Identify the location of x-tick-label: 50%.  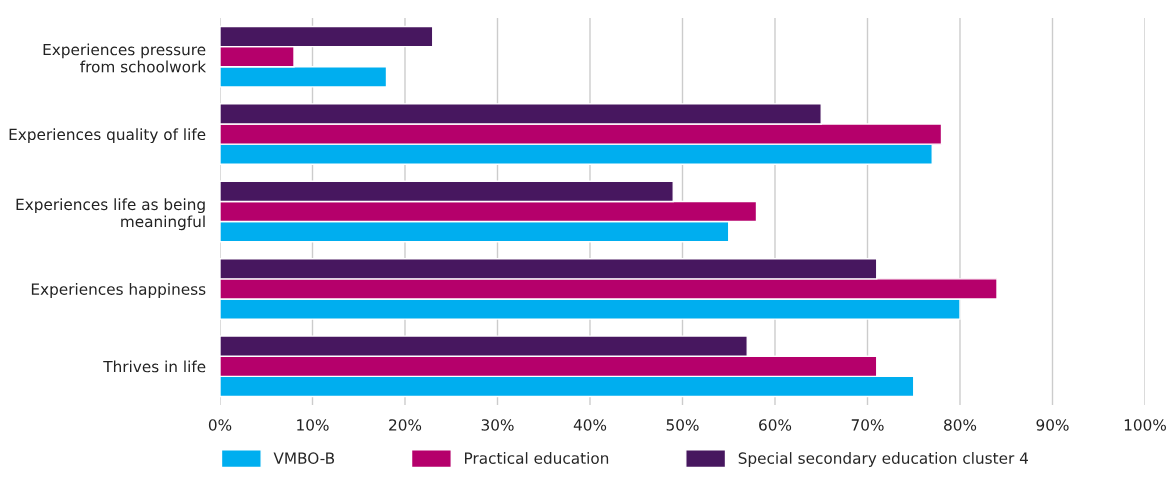
(682, 425).